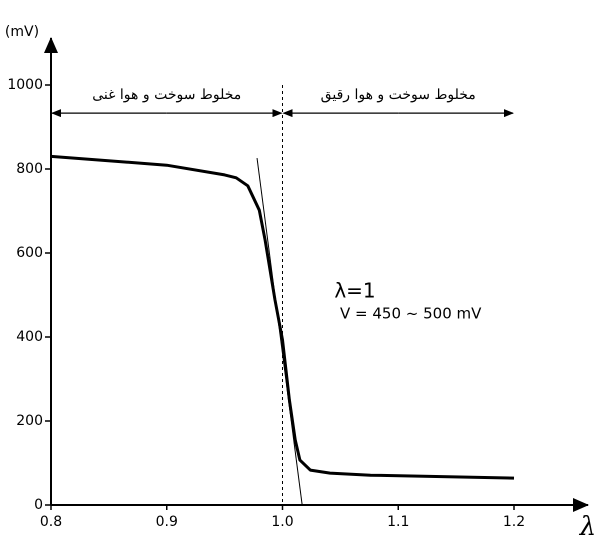 The width and height of the screenshot is (600, 544). What do you see at coordinates (29, 253) in the screenshot?
I see `y-tick-label: 600` at bounding box center [29, 253].